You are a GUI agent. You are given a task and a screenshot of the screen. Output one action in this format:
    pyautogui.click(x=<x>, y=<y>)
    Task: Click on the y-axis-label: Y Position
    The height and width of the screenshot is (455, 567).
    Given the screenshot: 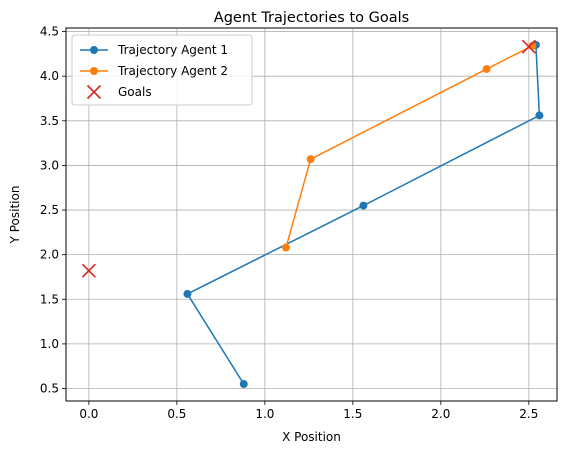 What is the action you would take?
    pyautogui.click(x=15, y=215)
    